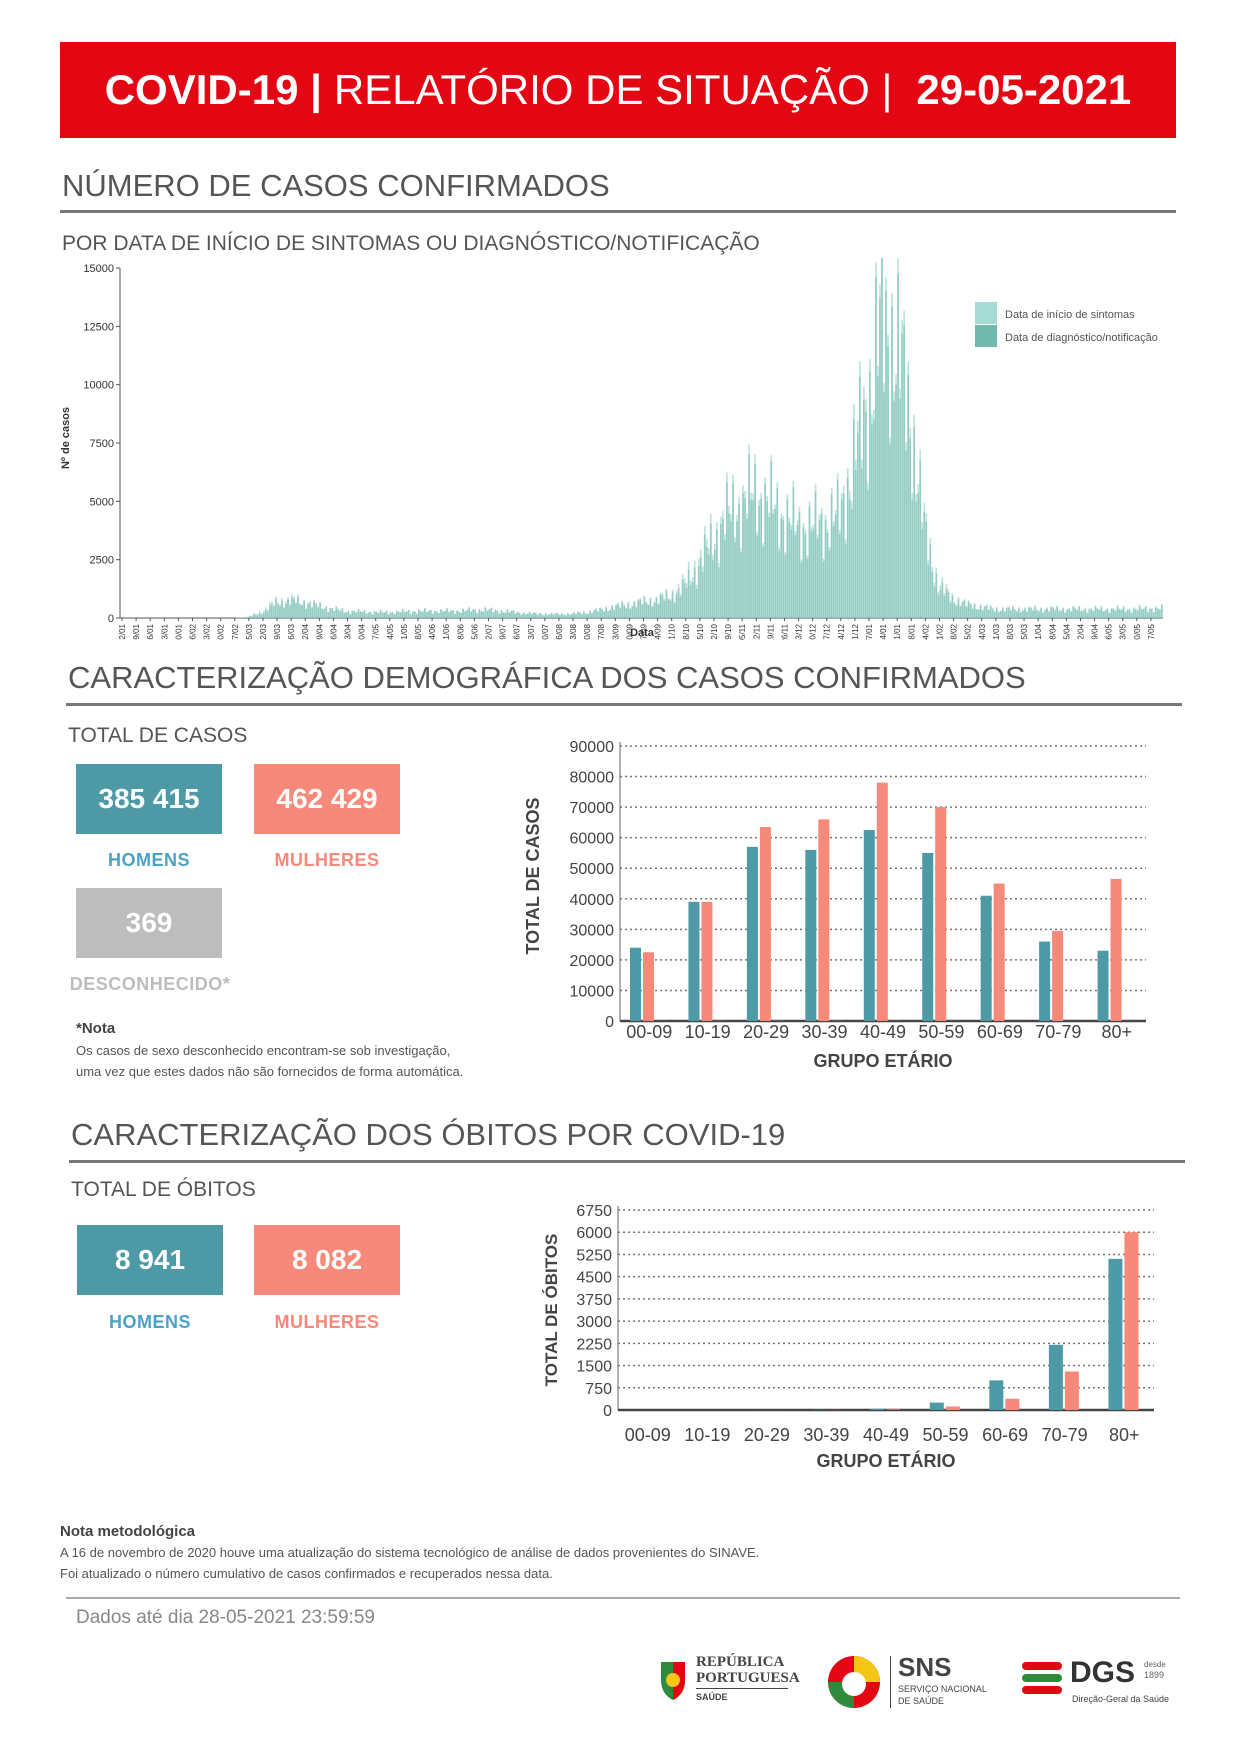 This screenshot has height=1754, width=1240. What do you see at coordinates (799, 631) in the screenshot?
I see `epi-x-tick-label: 03/12` at bounding box center [799, 631].